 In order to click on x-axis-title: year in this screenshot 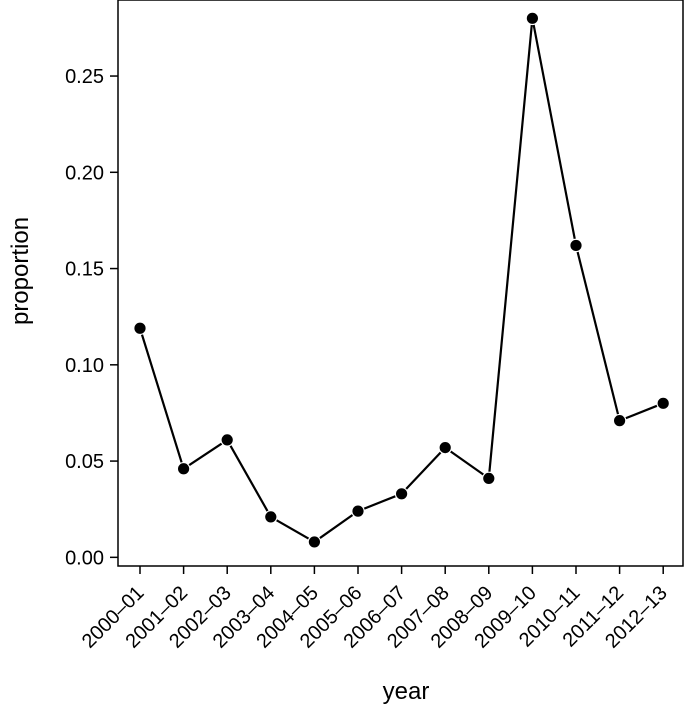, I will do `click(406, 691)`.